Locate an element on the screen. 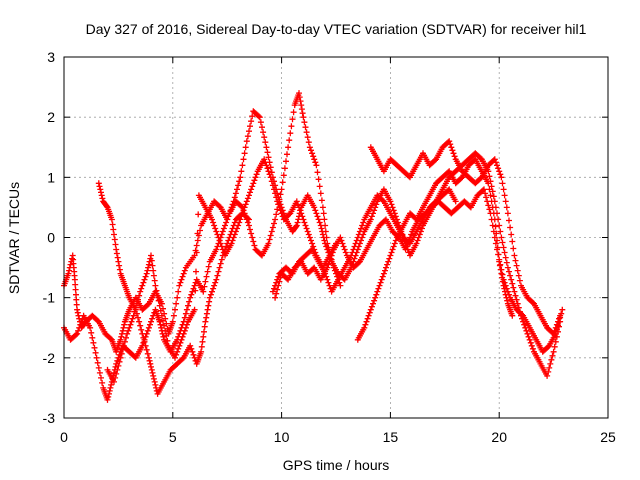 The image size is (640, 480). y-tick-label: -1 is located at coordinates (49, 298).